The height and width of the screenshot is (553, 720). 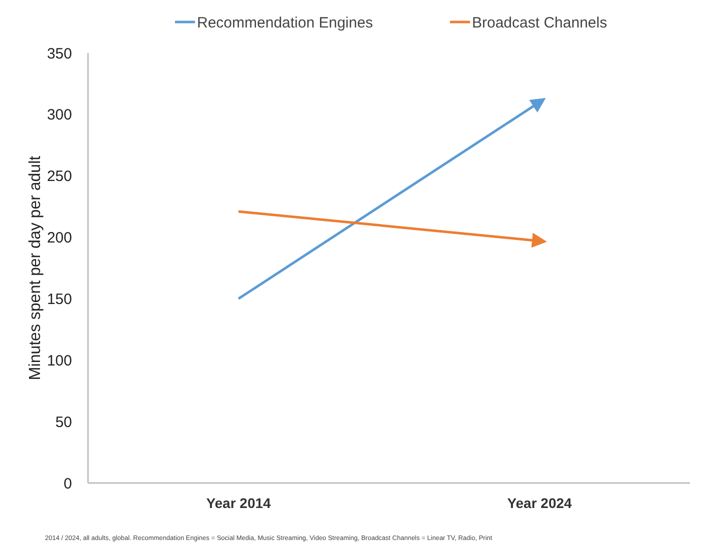 I want to click on legend-label: Broadcast Channels, so click(x=540, y=23).